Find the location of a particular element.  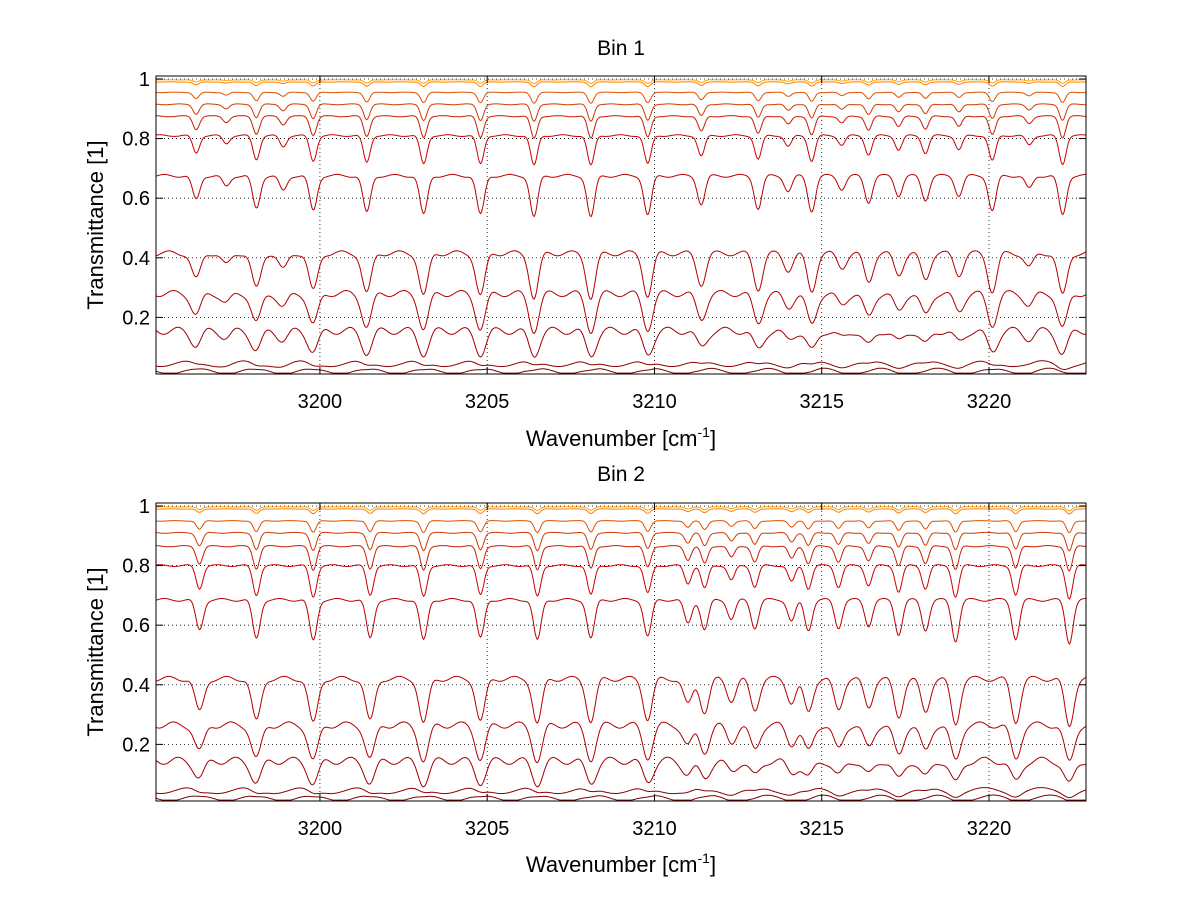

chart-title: Bin 1 is located at coordinates (621, 48).